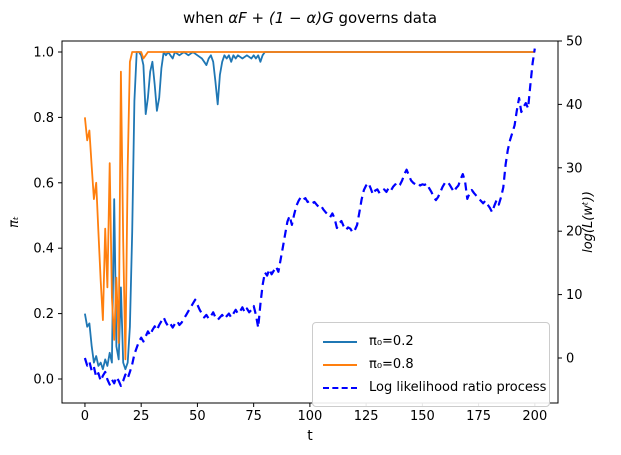 This screenshot has width=621, height=455. What do you see at coordinates (570, 358) in the screenshot?
I see `right-y-tick-label: 0` at bounding box center [570, 358].